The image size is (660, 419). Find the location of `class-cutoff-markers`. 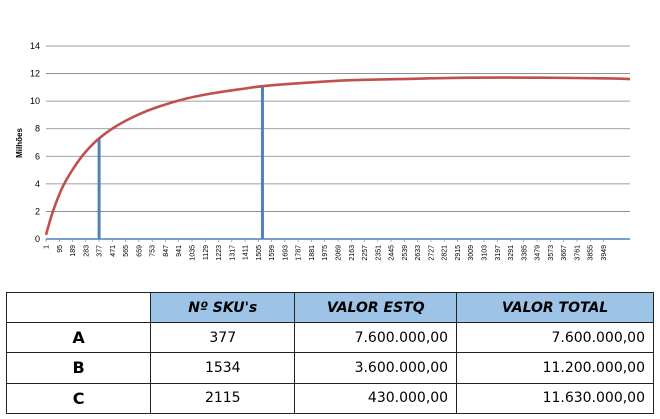

class-cutoff-markers is located at coordinates (180, 162).